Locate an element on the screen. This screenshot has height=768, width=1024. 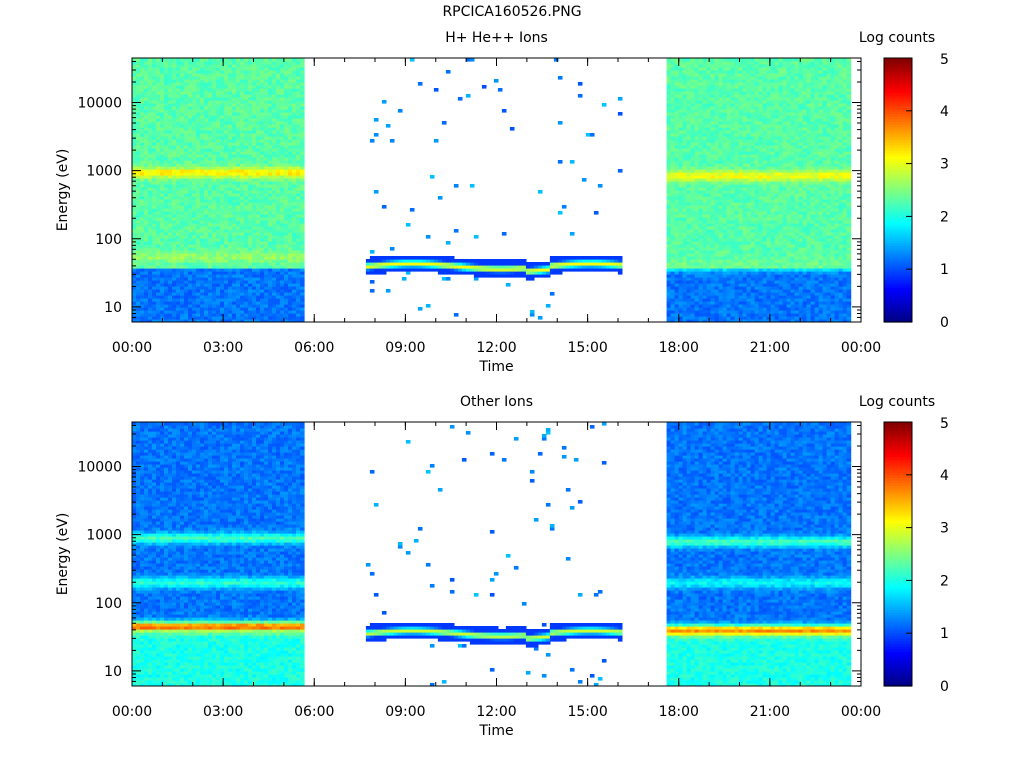
panel-title: H+ He++ Ions is located at coordinates (496, 38).